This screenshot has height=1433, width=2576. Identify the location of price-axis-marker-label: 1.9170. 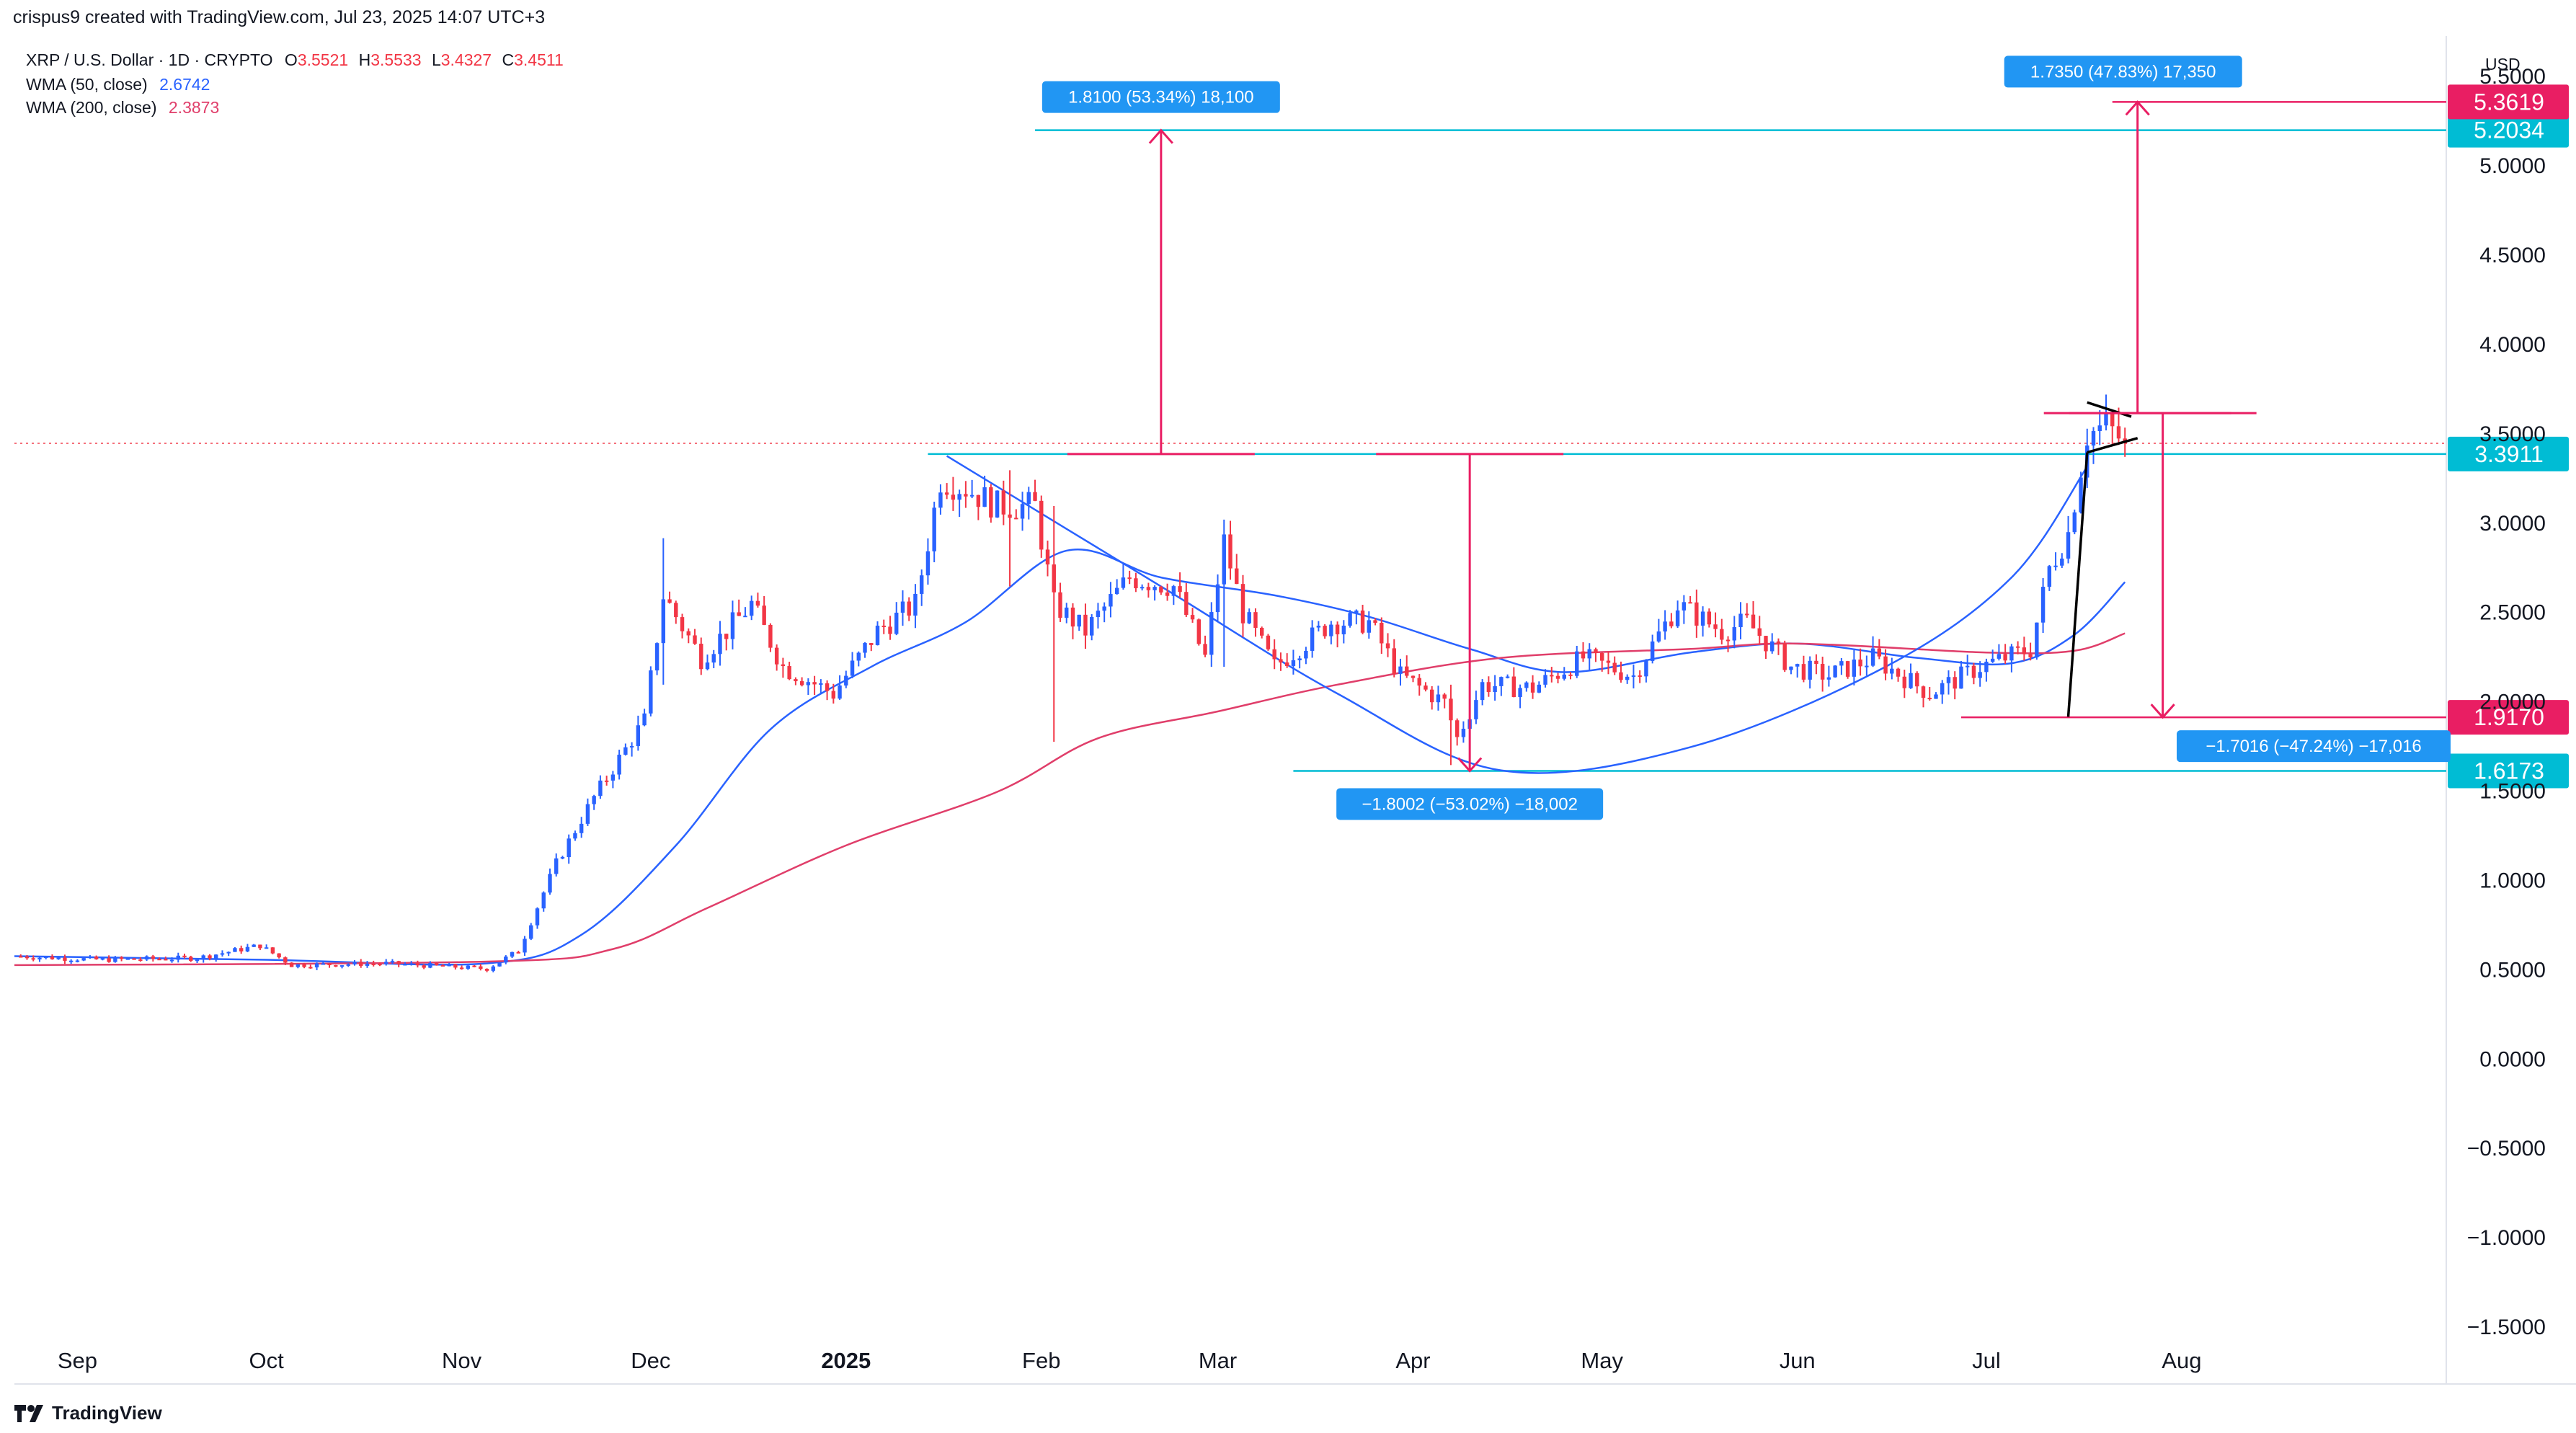
(2509, 717).